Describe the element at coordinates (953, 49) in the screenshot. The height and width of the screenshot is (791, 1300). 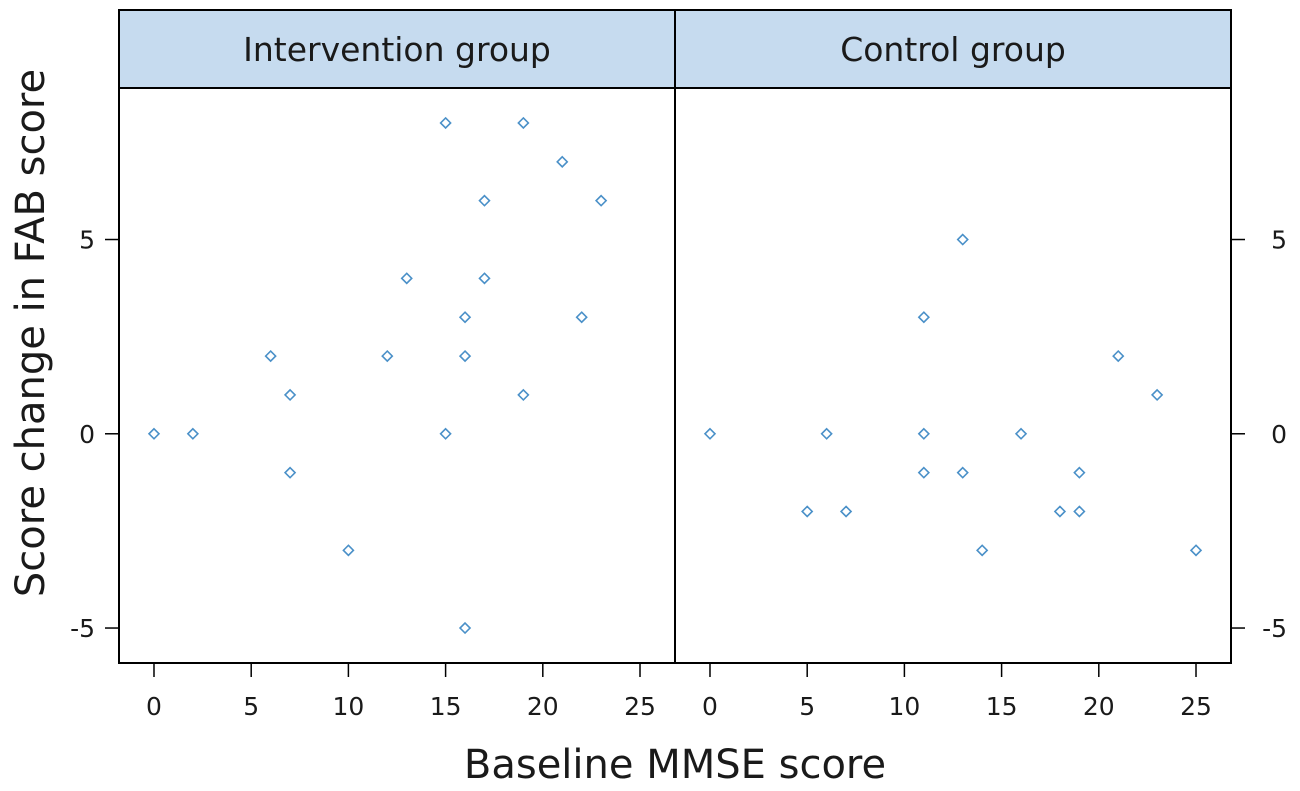
I see `panel-title: Control group` at that location.